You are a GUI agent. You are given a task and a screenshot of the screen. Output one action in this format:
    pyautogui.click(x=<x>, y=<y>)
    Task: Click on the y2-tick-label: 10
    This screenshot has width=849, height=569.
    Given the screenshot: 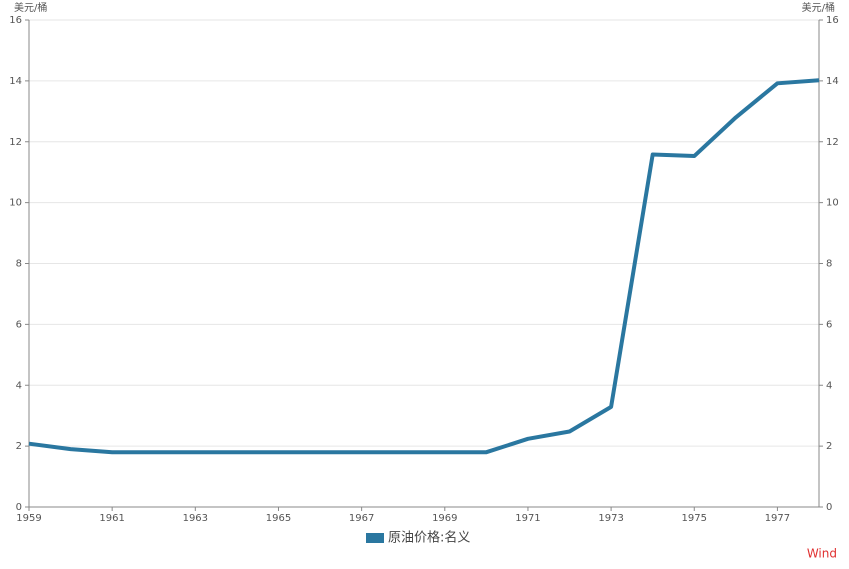 What is the action you would take?
    pyautogui.click(x=832, y=203)
    